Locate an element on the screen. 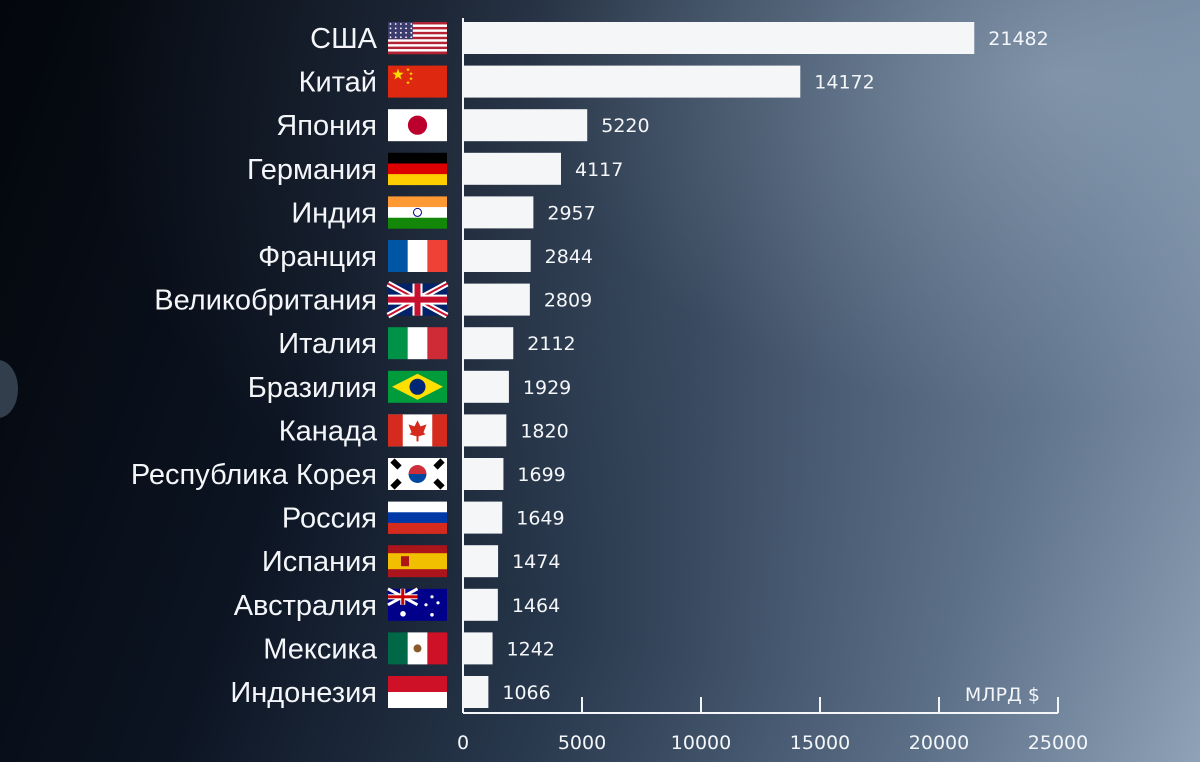 The height and width of the screenshot is (762, 1200). category-label: Россия is located at coordinates (329, 519).